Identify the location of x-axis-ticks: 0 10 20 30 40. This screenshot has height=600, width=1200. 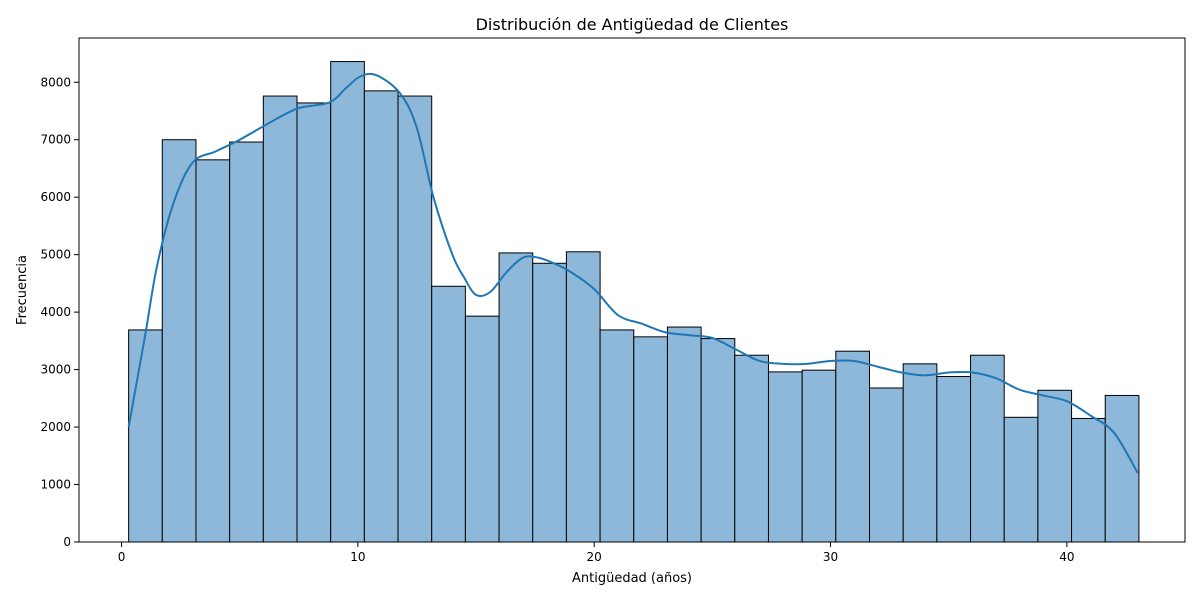
(596, 553).